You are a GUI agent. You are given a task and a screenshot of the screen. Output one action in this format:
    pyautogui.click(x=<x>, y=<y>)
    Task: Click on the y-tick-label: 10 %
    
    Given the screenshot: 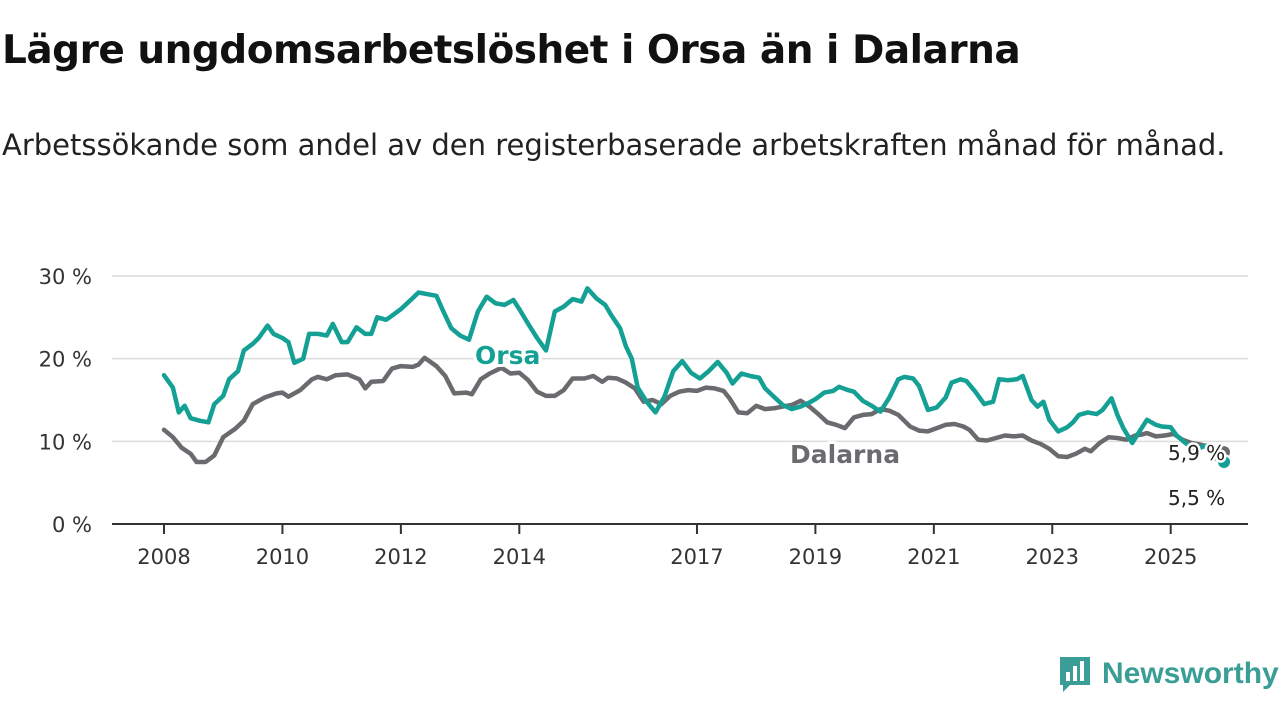 What is the action you would take?
    pyautogui.click(x=65, y=442)
    